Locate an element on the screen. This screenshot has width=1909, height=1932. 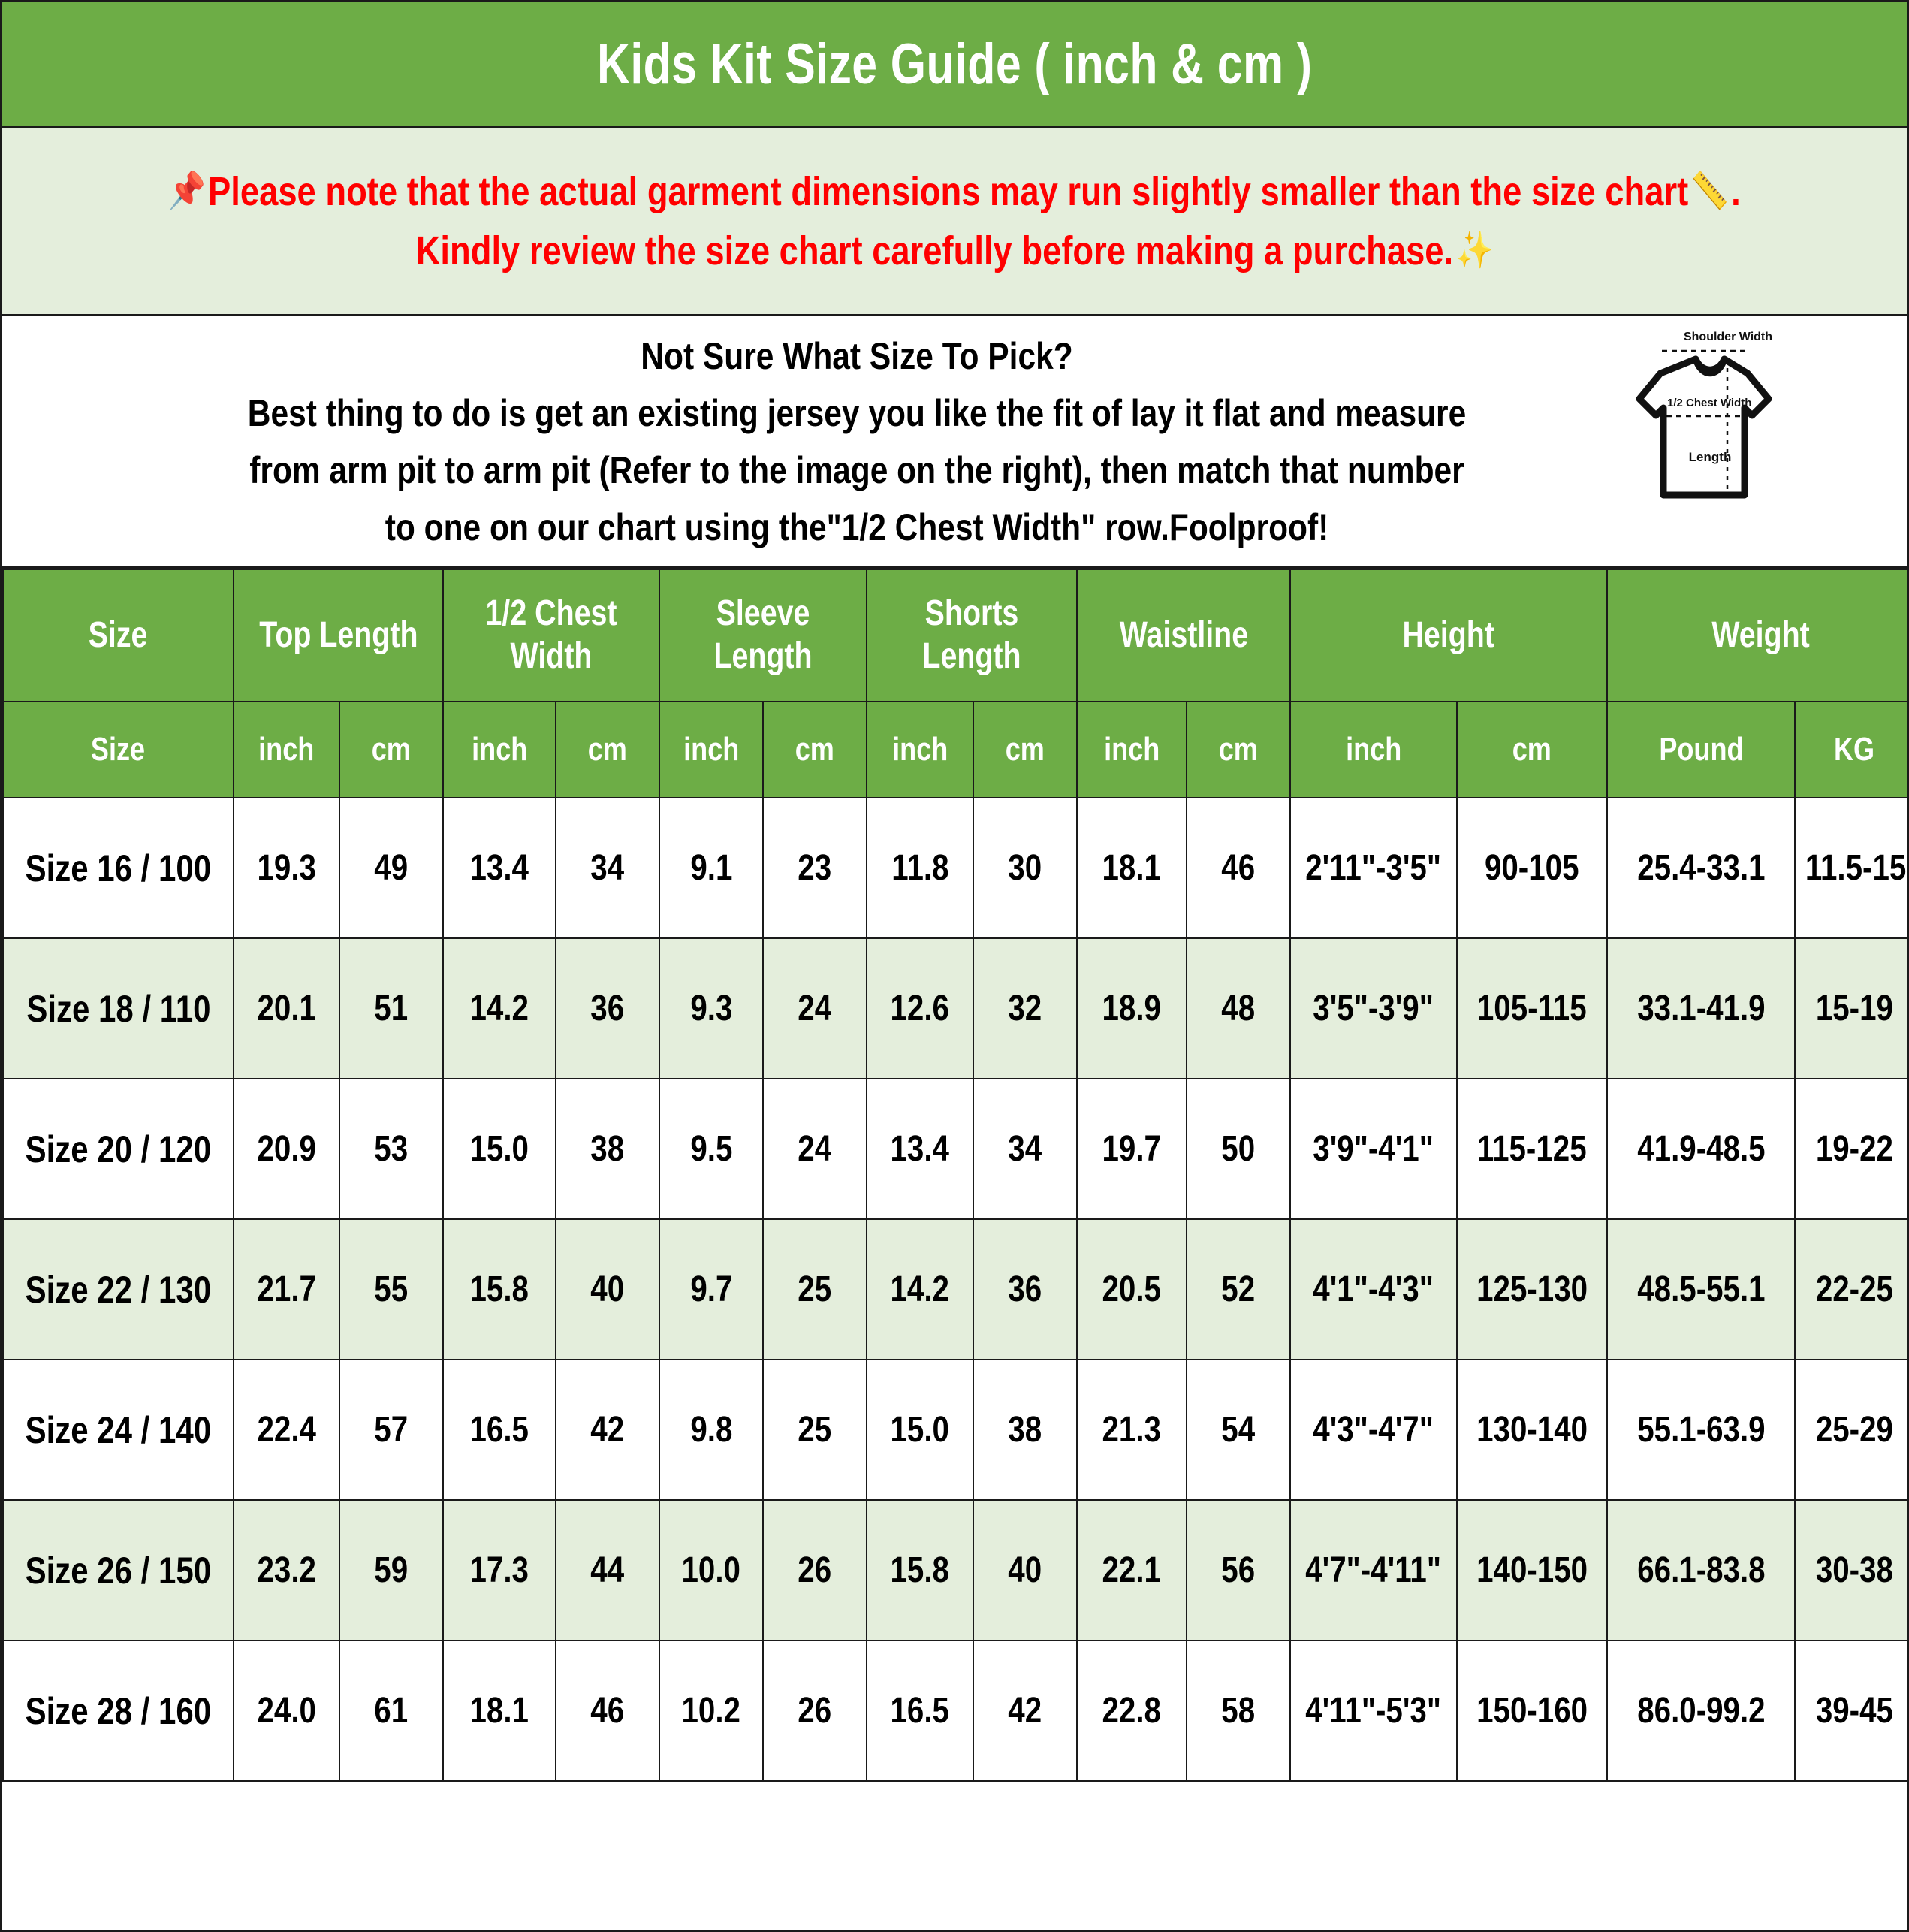
size-label-cell: Size 26 / 150 is located at coordinates (118, 1570).